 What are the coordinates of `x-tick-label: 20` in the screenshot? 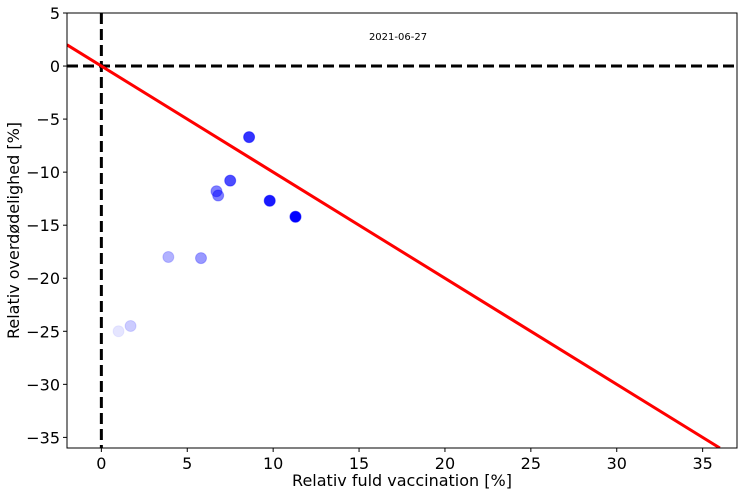 It's located at (445, 463).